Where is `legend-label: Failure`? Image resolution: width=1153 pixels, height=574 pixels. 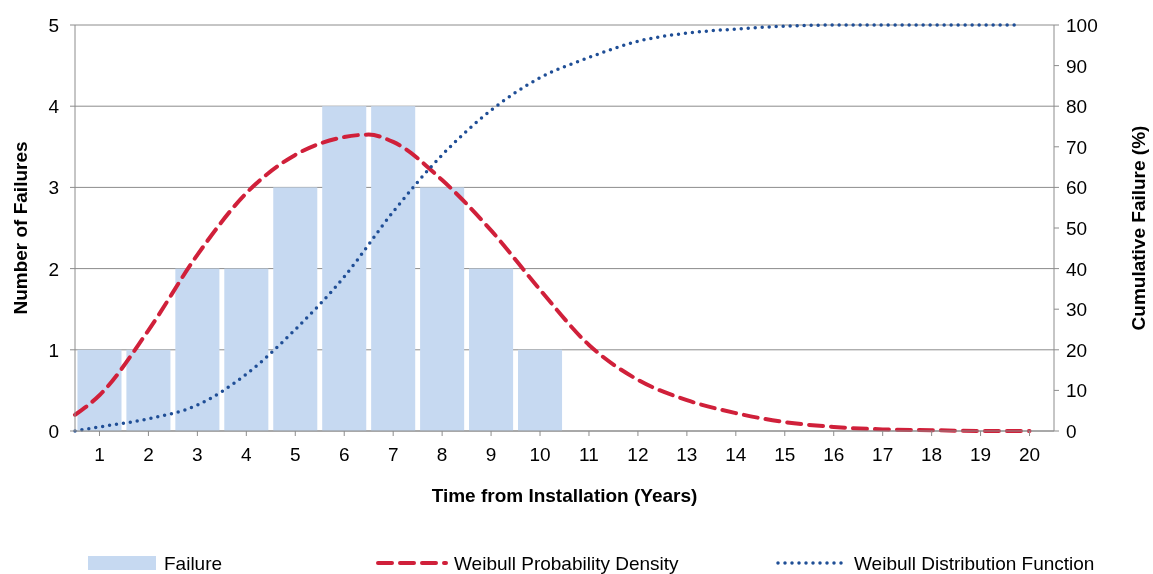 legend-label: Failure is located at coordinates (193, 563).